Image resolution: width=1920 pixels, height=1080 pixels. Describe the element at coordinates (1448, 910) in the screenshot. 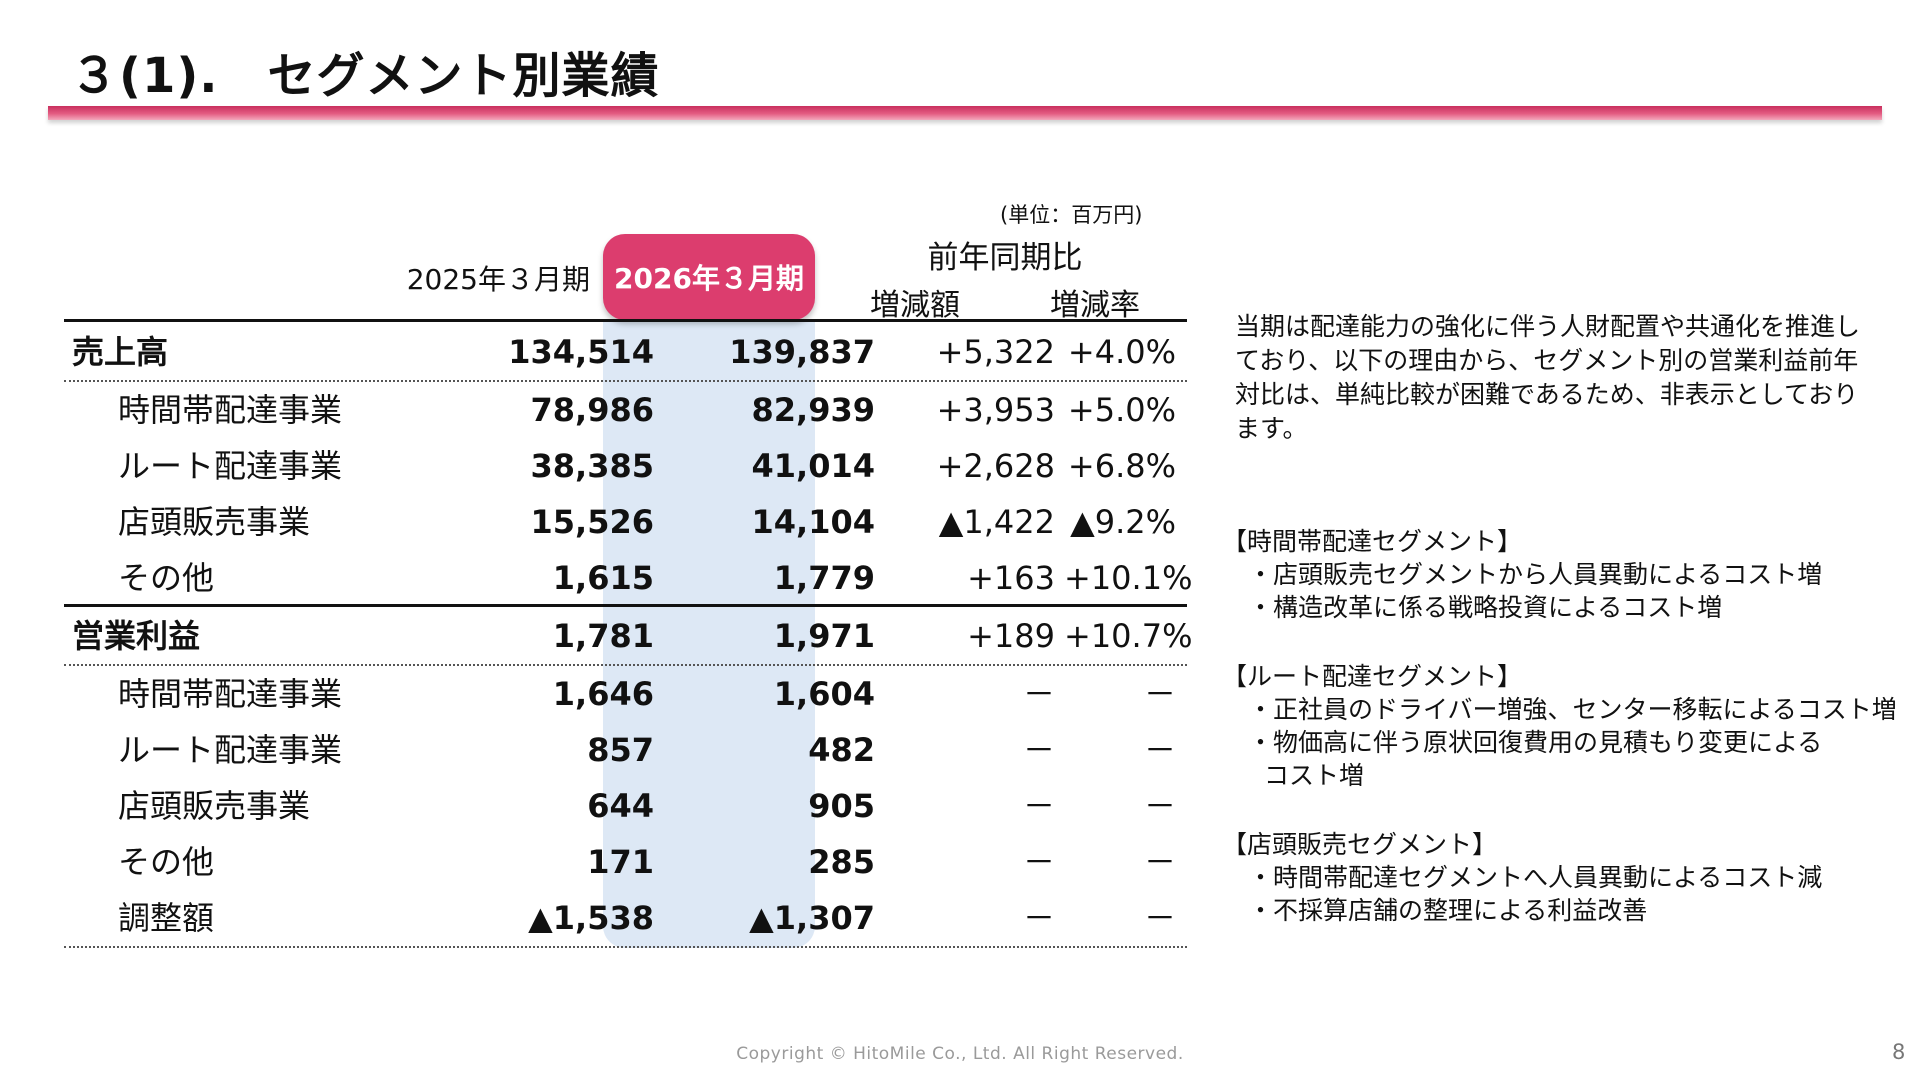

I see `segment-bullet: ・不採算店舗の整理による利益改善` at that location.